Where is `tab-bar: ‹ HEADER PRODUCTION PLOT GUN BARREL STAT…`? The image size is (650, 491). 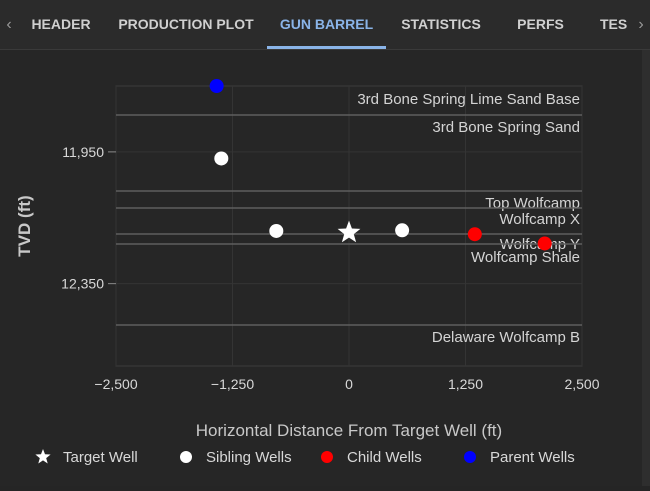
tab-bar: ‹ HEADER PRODUCTION PLOT GUN BARREL STAT… is located at coordinates (325, 25).